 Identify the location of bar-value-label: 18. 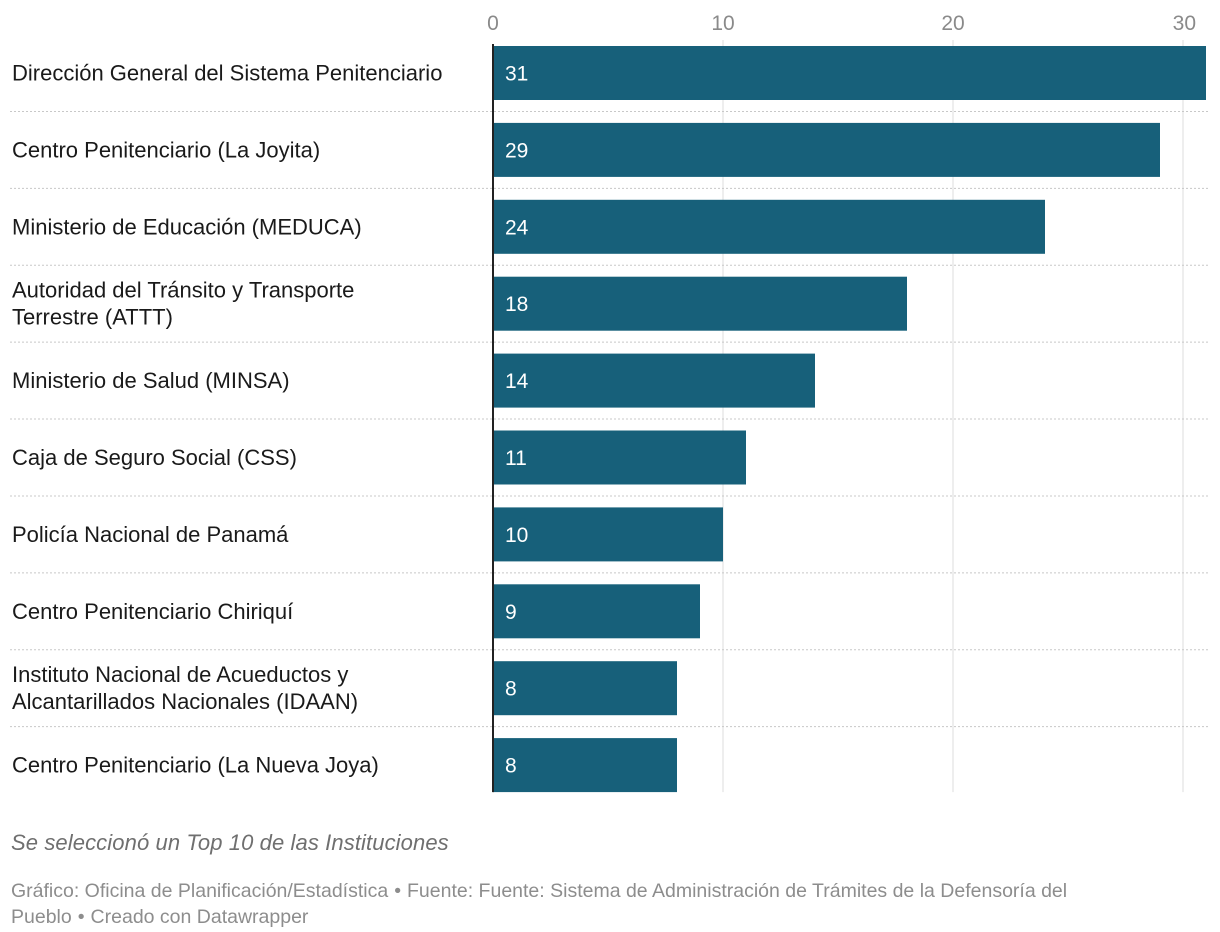
(516, 304).